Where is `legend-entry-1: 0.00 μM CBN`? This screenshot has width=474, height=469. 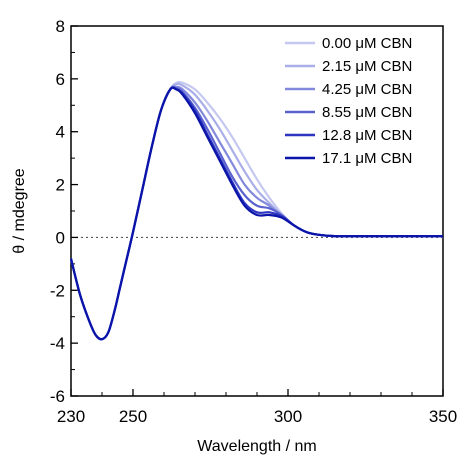
legend-entry-1: 0.00 μM CBN is located at coordinates (367, 43).